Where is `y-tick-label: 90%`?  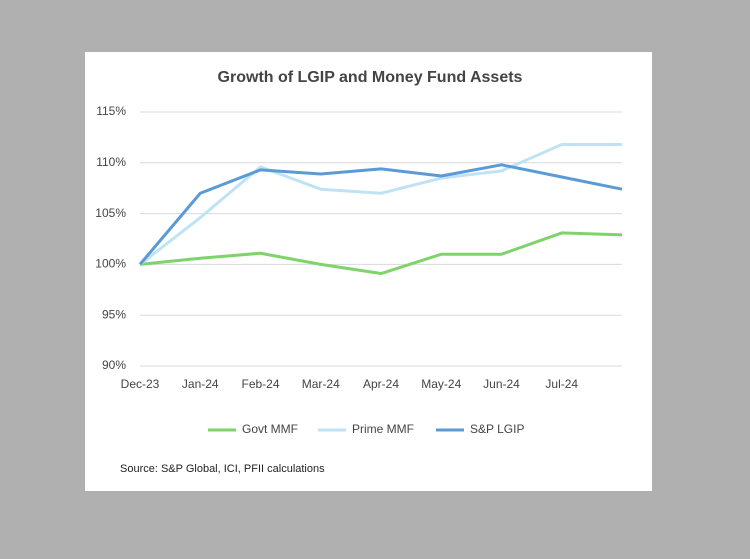 y-tick-label: 90% is located at coordinates (114, 365).